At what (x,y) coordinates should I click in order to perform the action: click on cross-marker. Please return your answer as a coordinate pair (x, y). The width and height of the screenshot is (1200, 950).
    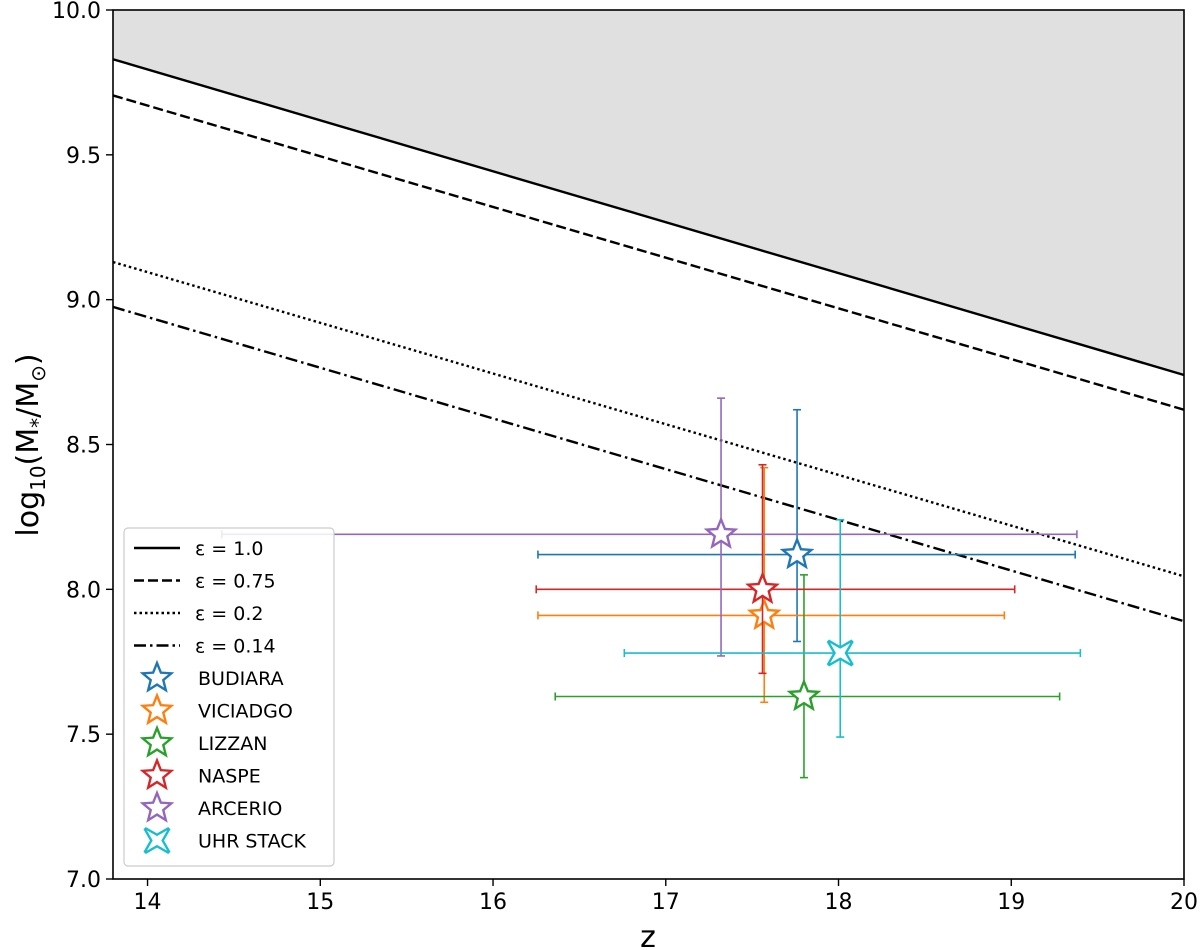
    Looking at the image, I should click on (840, 653).